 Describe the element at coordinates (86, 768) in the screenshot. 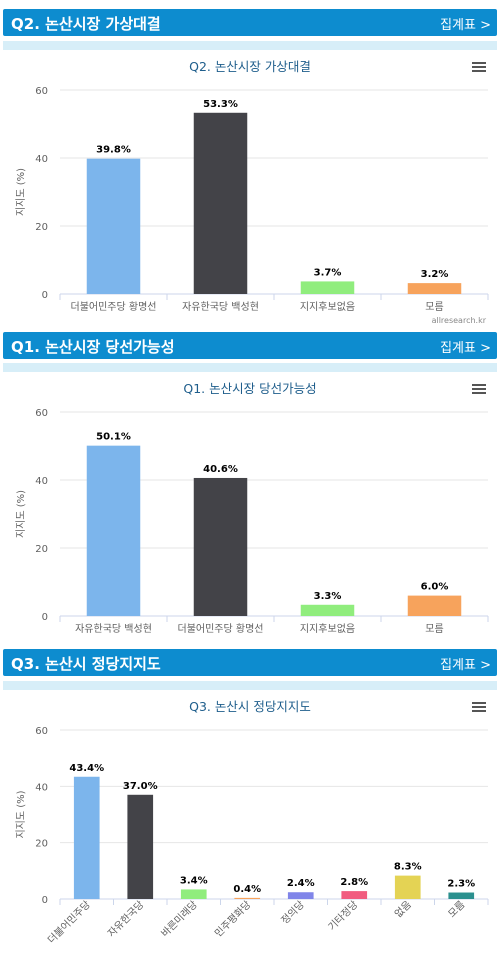

I see `data-label: 43.4%` at that location.